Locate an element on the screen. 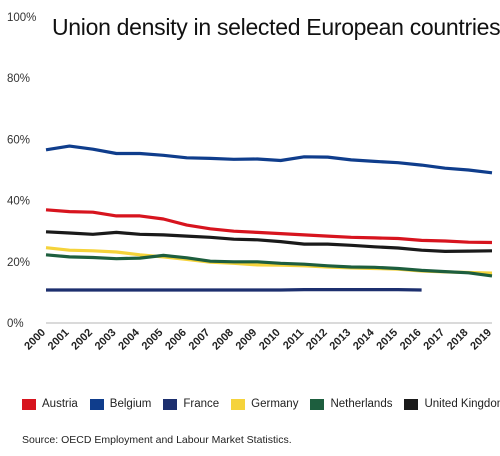 The height and width of the screenshot is (456, 500). x-tick-label: 2010 is located at coordinates (270, 340).